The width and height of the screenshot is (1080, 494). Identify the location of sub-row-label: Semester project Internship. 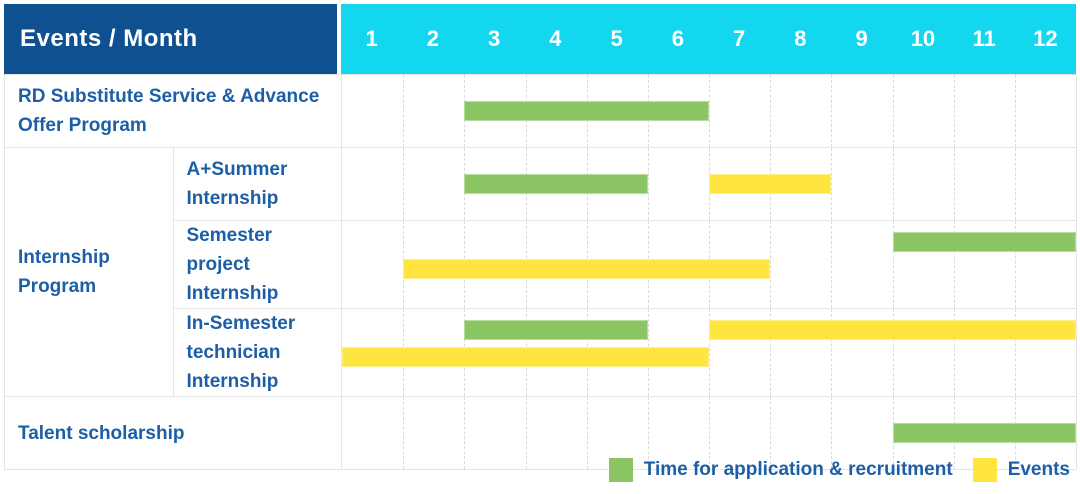
(257, 264).